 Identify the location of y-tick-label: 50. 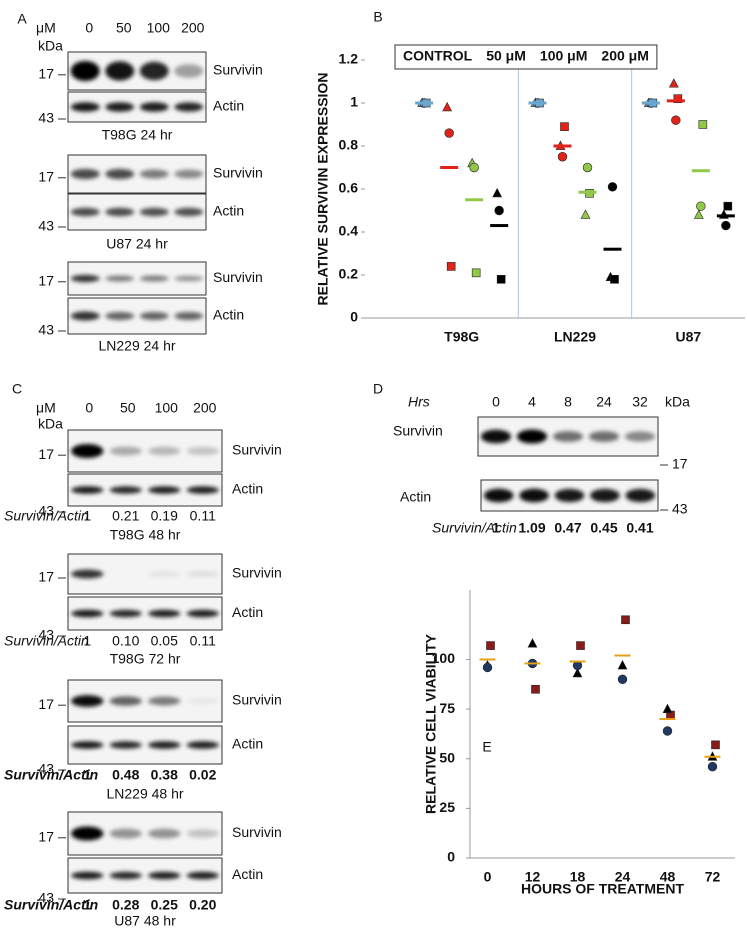
(447, 757).